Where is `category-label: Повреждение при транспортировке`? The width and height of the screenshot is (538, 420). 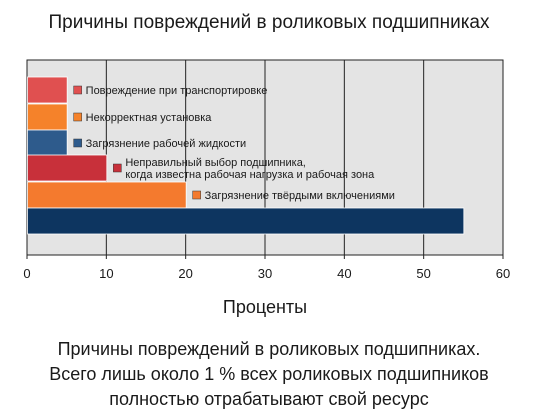 category-label: Повреждение при транспортировке is located at coordinates (177, 91).